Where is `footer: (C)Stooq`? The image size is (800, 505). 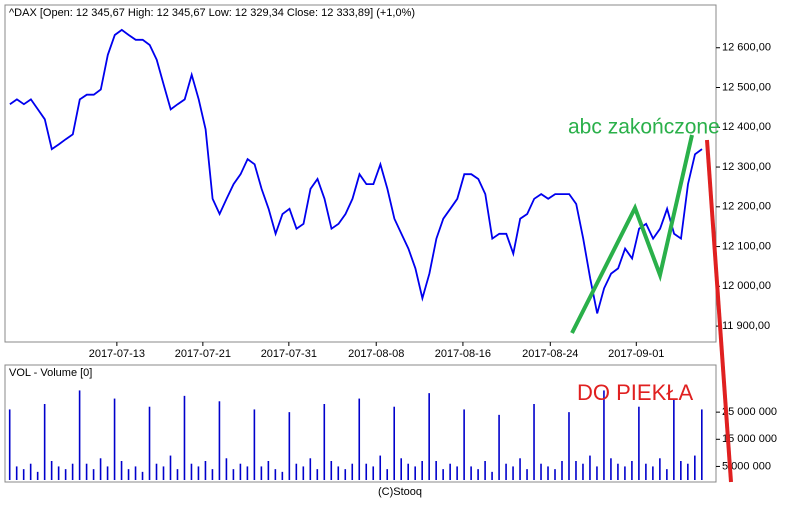
footer: (C)Stooq is located at coordinates (400, 492).